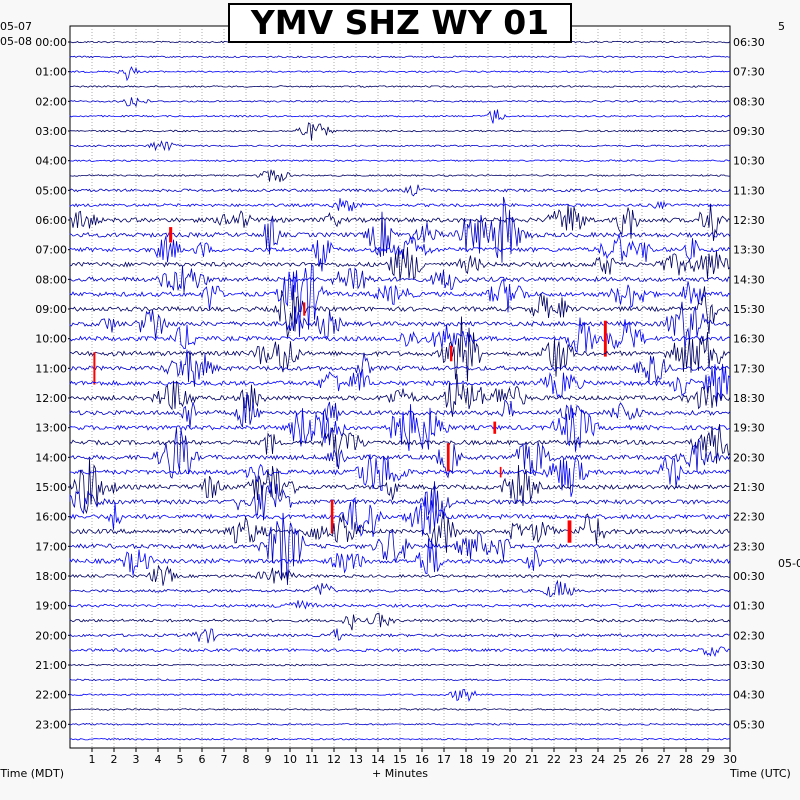  Describe the element at coordinates (51, 635) in the screenshot. I see `left-time-label: 20:00` at that location.